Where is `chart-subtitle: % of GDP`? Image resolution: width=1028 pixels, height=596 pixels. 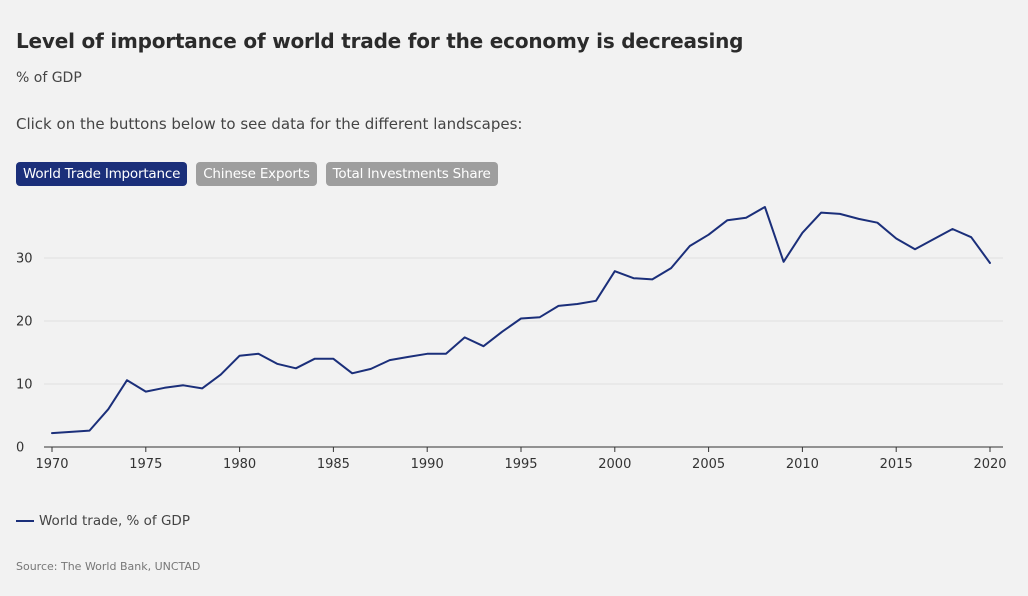 chart-subtitle: % of GDP is located at coordinates (49, 78).